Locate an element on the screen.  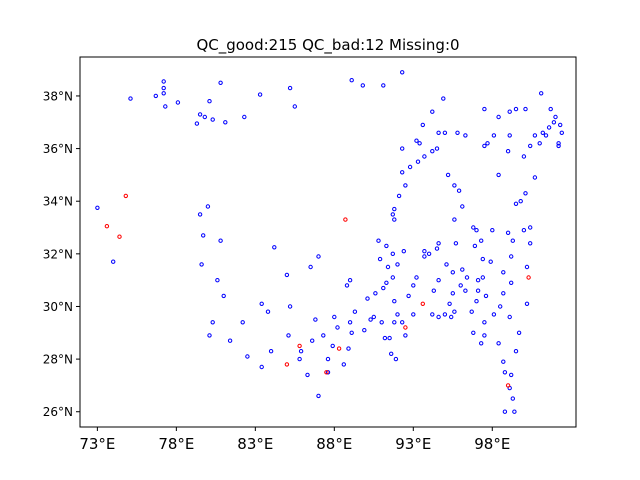
y-tick-label: 36°N is located at coordinates (58, 149).